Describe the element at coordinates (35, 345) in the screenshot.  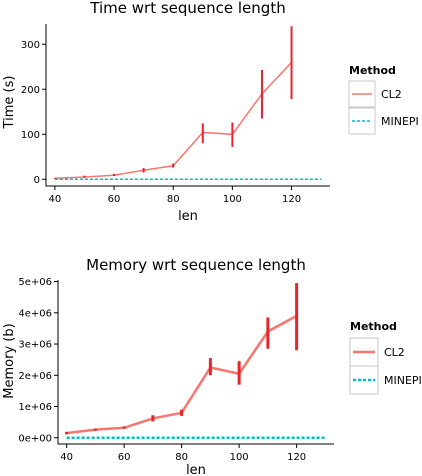
I see `y-tick-label: 3e+06` at that location.